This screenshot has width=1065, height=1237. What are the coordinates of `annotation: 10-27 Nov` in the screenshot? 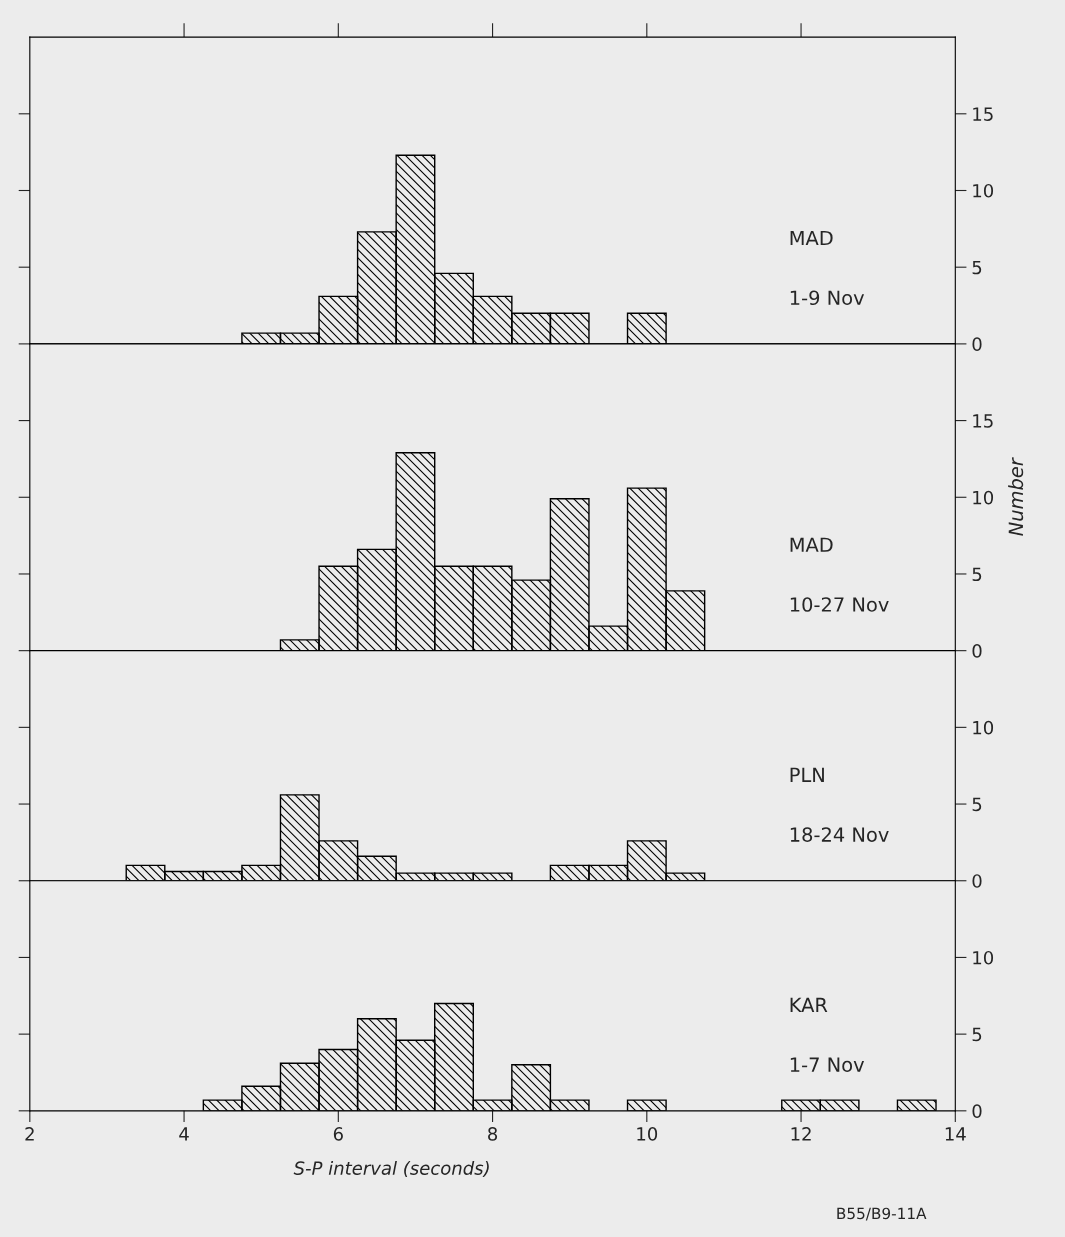 It's located at (839, 604).